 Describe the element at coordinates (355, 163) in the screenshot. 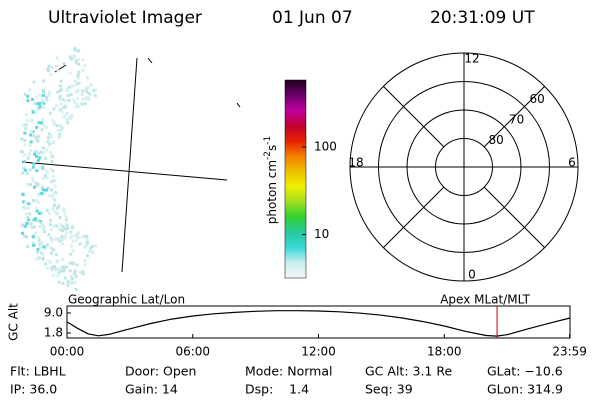

I see `mlt-label: 18` at that location.